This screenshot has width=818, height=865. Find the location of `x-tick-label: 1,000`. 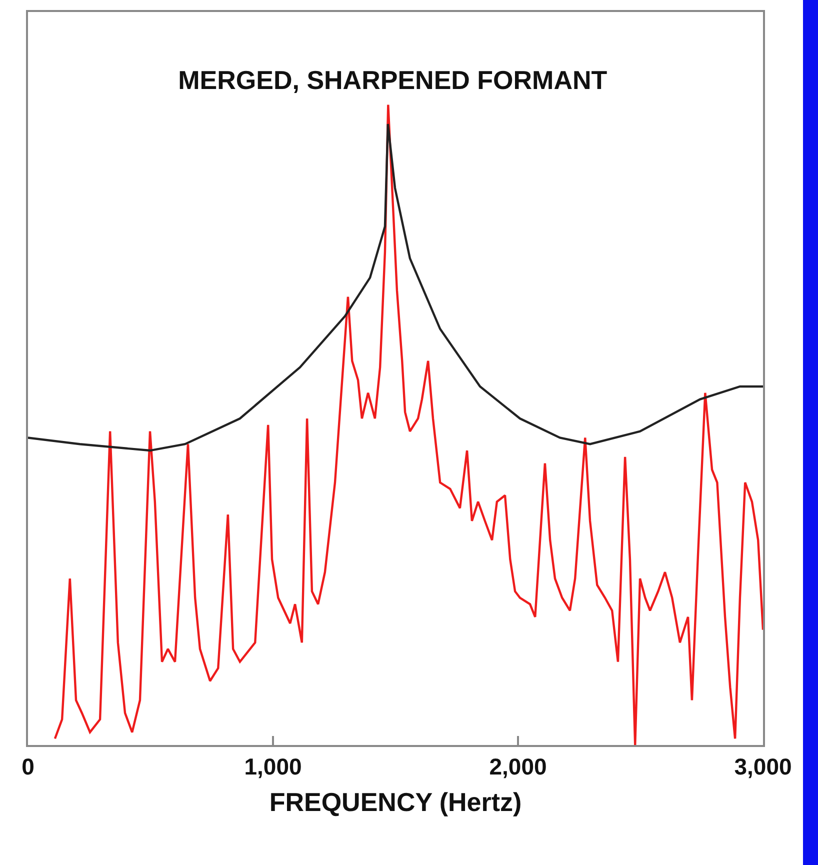

x-tick-label: 1,000 is located at coordinates (273, 767).